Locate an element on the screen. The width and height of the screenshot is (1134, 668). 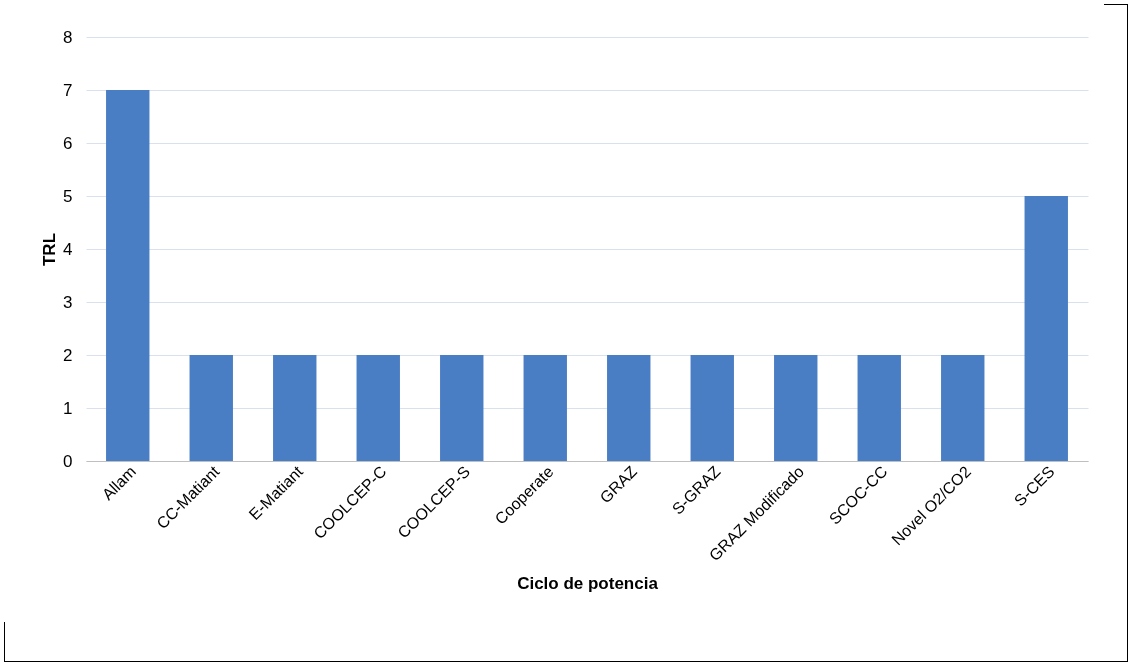
y-tick-label: 2 is located at coordinates (68, 355).